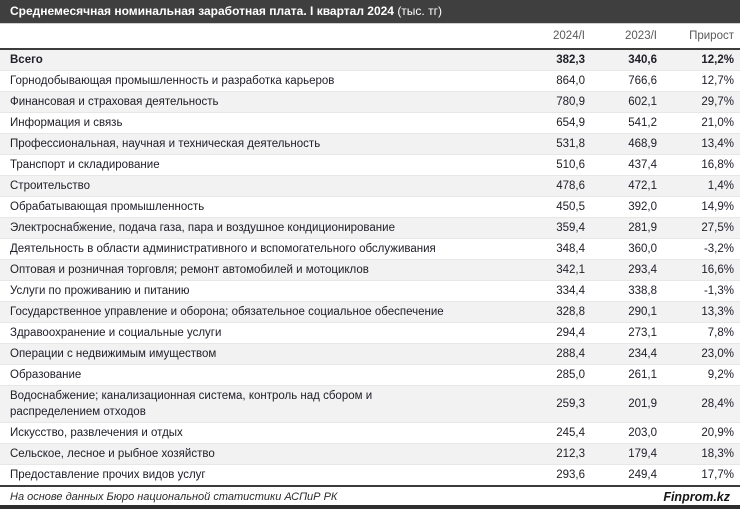 This screenshot has height=509, width=740. I want to click on row-label: Обрабатывающая промышленность, so click(231, 207).